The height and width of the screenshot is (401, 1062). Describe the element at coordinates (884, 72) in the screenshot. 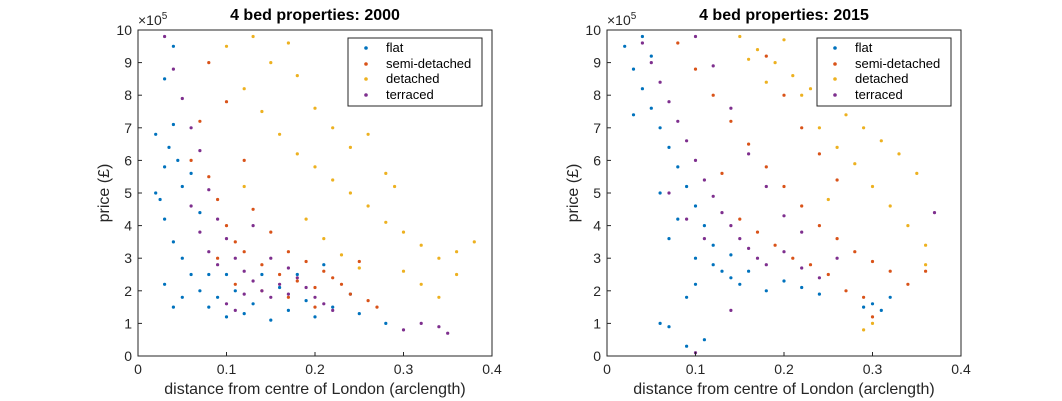

I see `chart-2015-legend: flat semi-detached detached terraced` at that location.